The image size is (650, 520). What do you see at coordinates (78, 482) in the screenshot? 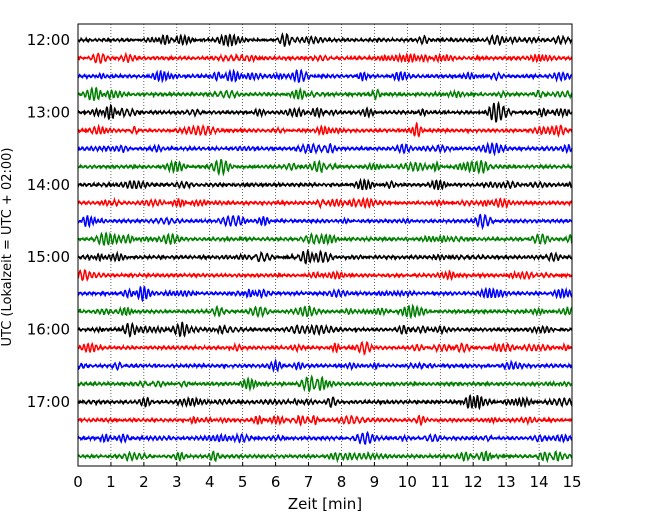
I see `x-tick-label: 0` at bounding box center [78, 482].